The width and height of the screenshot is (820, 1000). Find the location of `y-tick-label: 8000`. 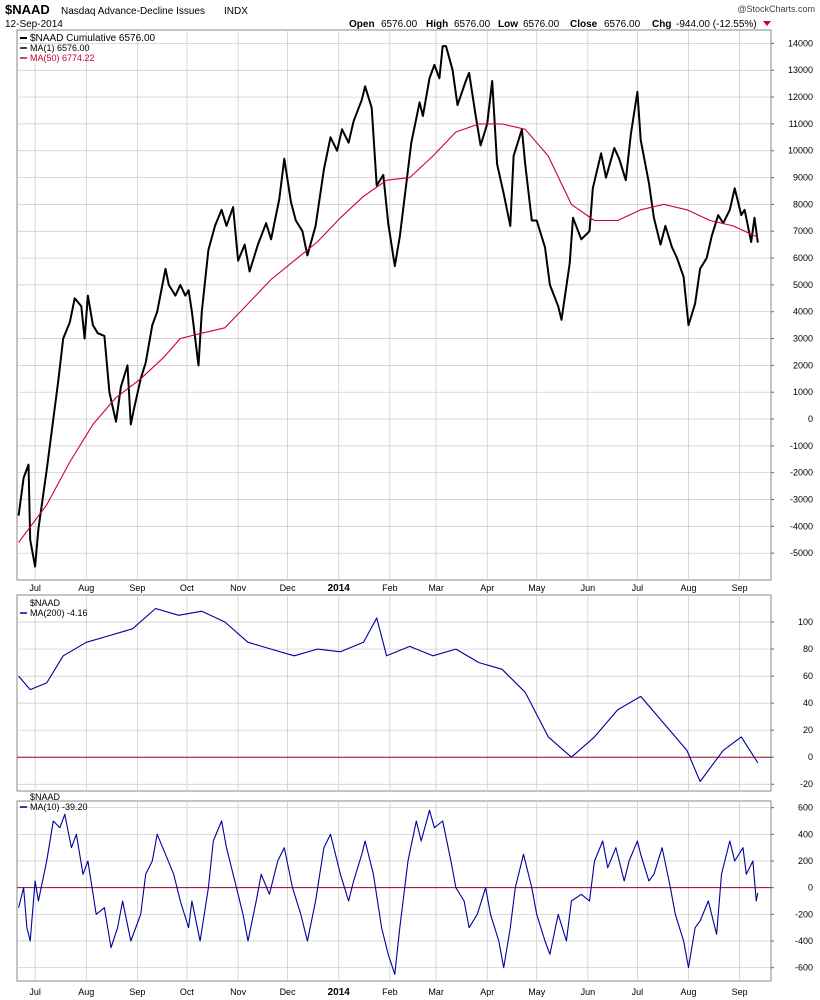

y-tick-label: 8000 is located at coordinates (803, 204).